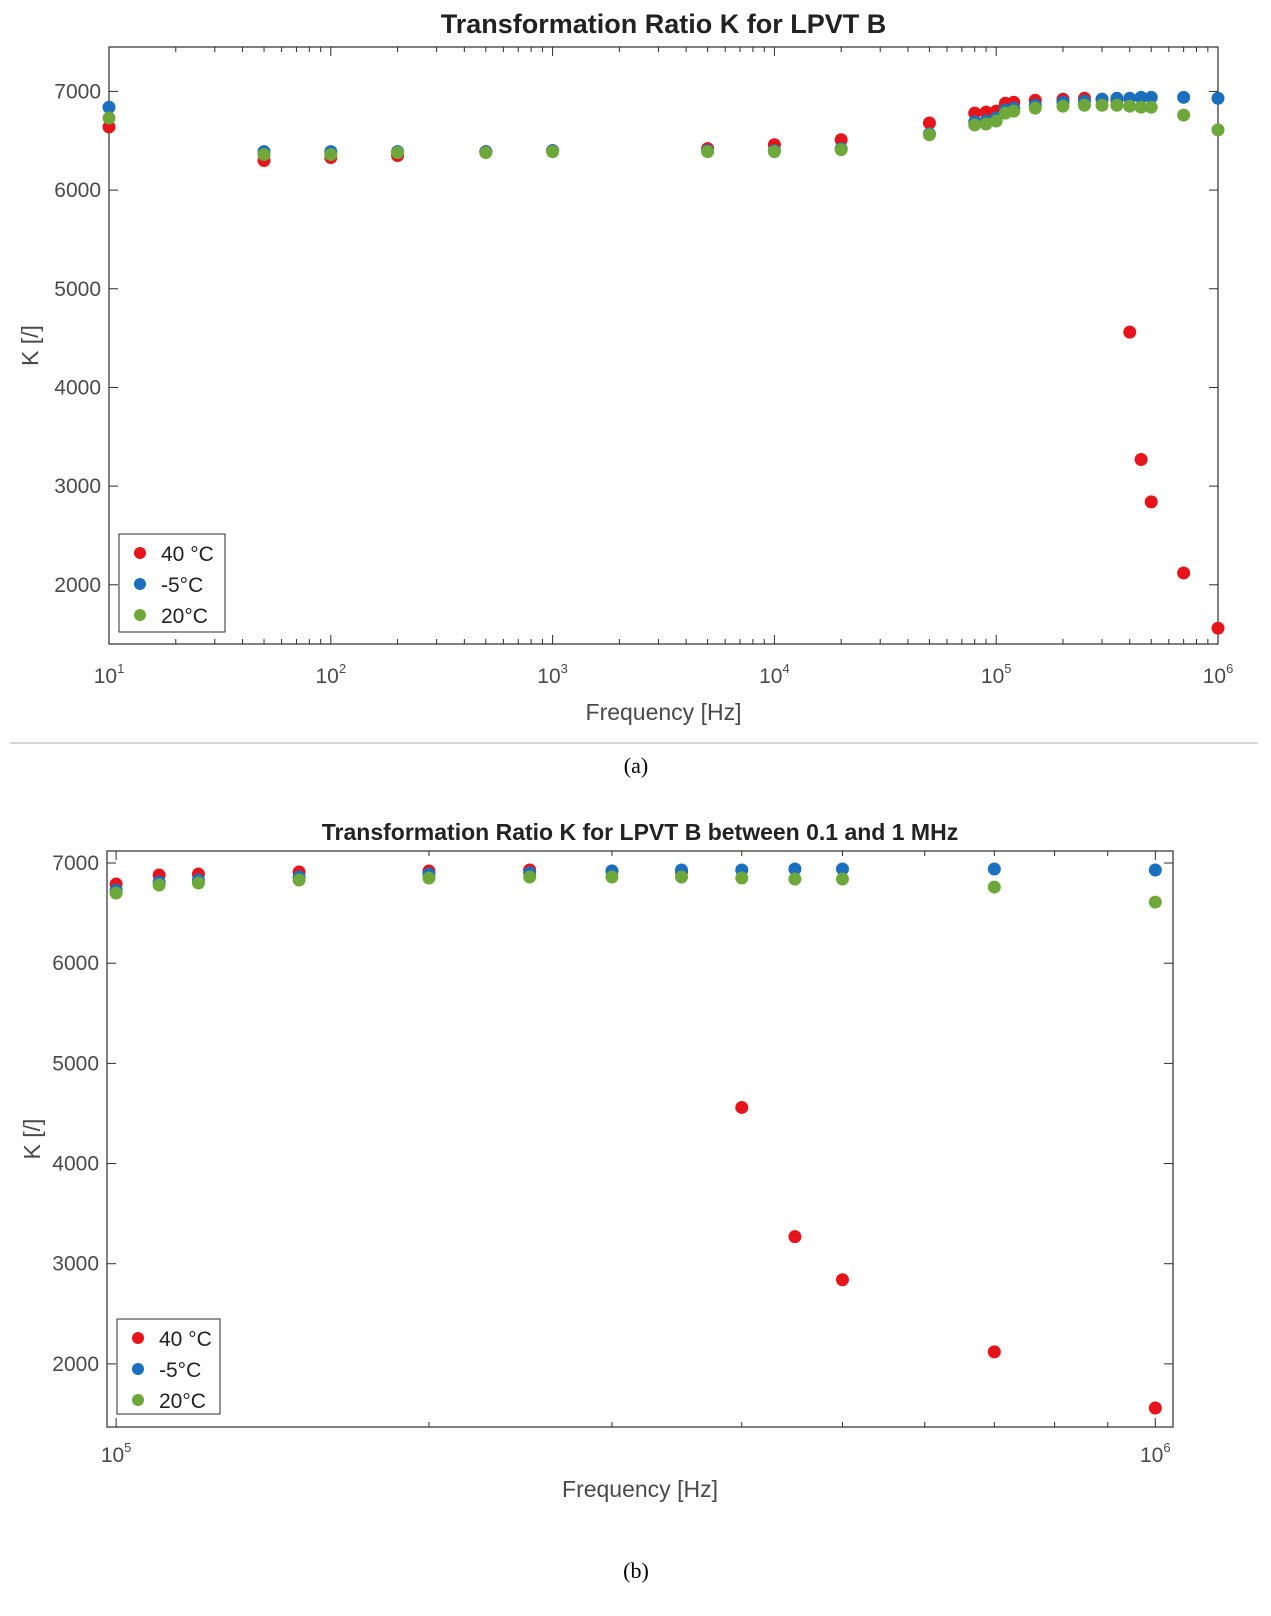 This screenshot has height=1616, width=1271. What do you see at coordinates (663, 130) in the screenshot?
I see `series-20c` at bounding box center [663, 130].